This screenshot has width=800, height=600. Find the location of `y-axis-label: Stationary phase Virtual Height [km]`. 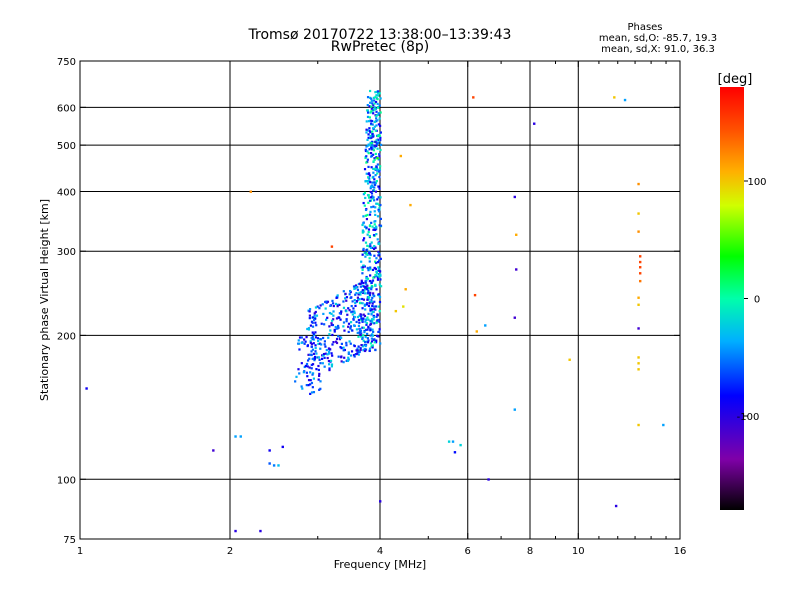

y-axis-label: Stationary phase Virtual Height [km] is located at coordinates (44, 300).